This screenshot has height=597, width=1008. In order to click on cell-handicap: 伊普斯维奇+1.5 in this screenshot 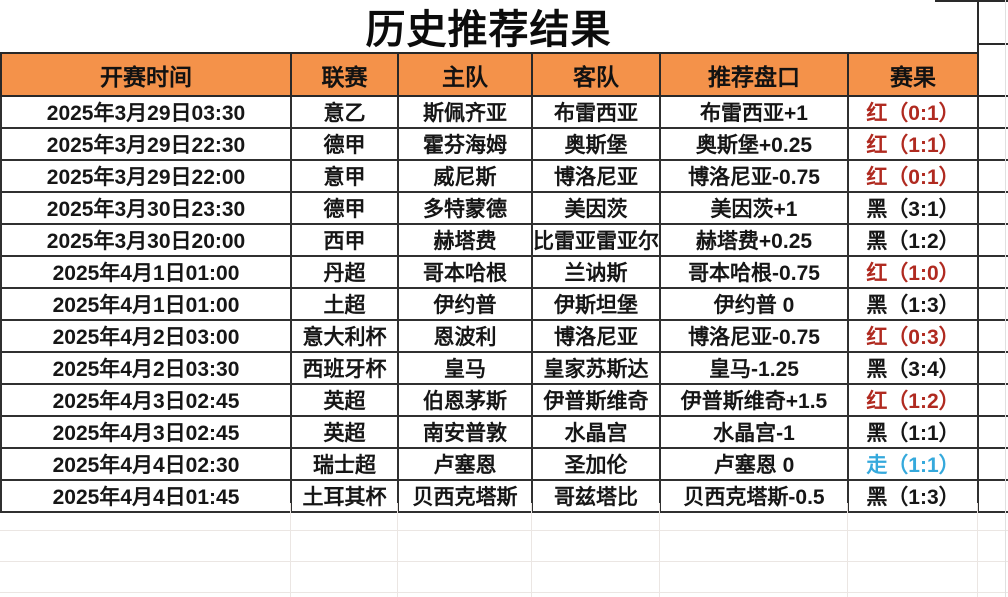, I will do `click(753, 400)`.